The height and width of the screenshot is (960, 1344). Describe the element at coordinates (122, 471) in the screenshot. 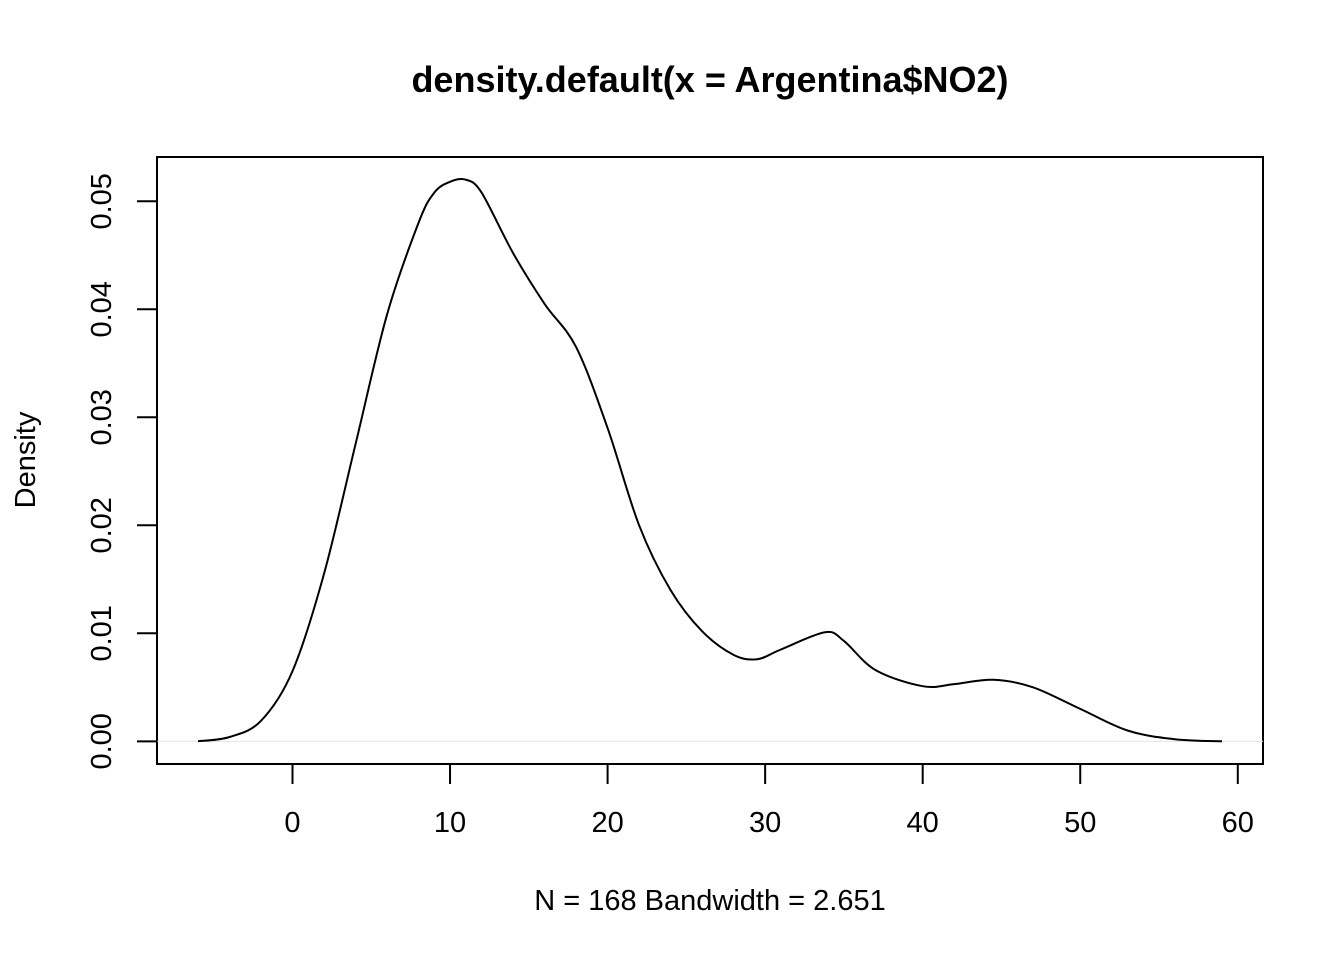

I see `y-axis: 0.00 0.01 0.02 0.03 0.04 0.05` at that location.